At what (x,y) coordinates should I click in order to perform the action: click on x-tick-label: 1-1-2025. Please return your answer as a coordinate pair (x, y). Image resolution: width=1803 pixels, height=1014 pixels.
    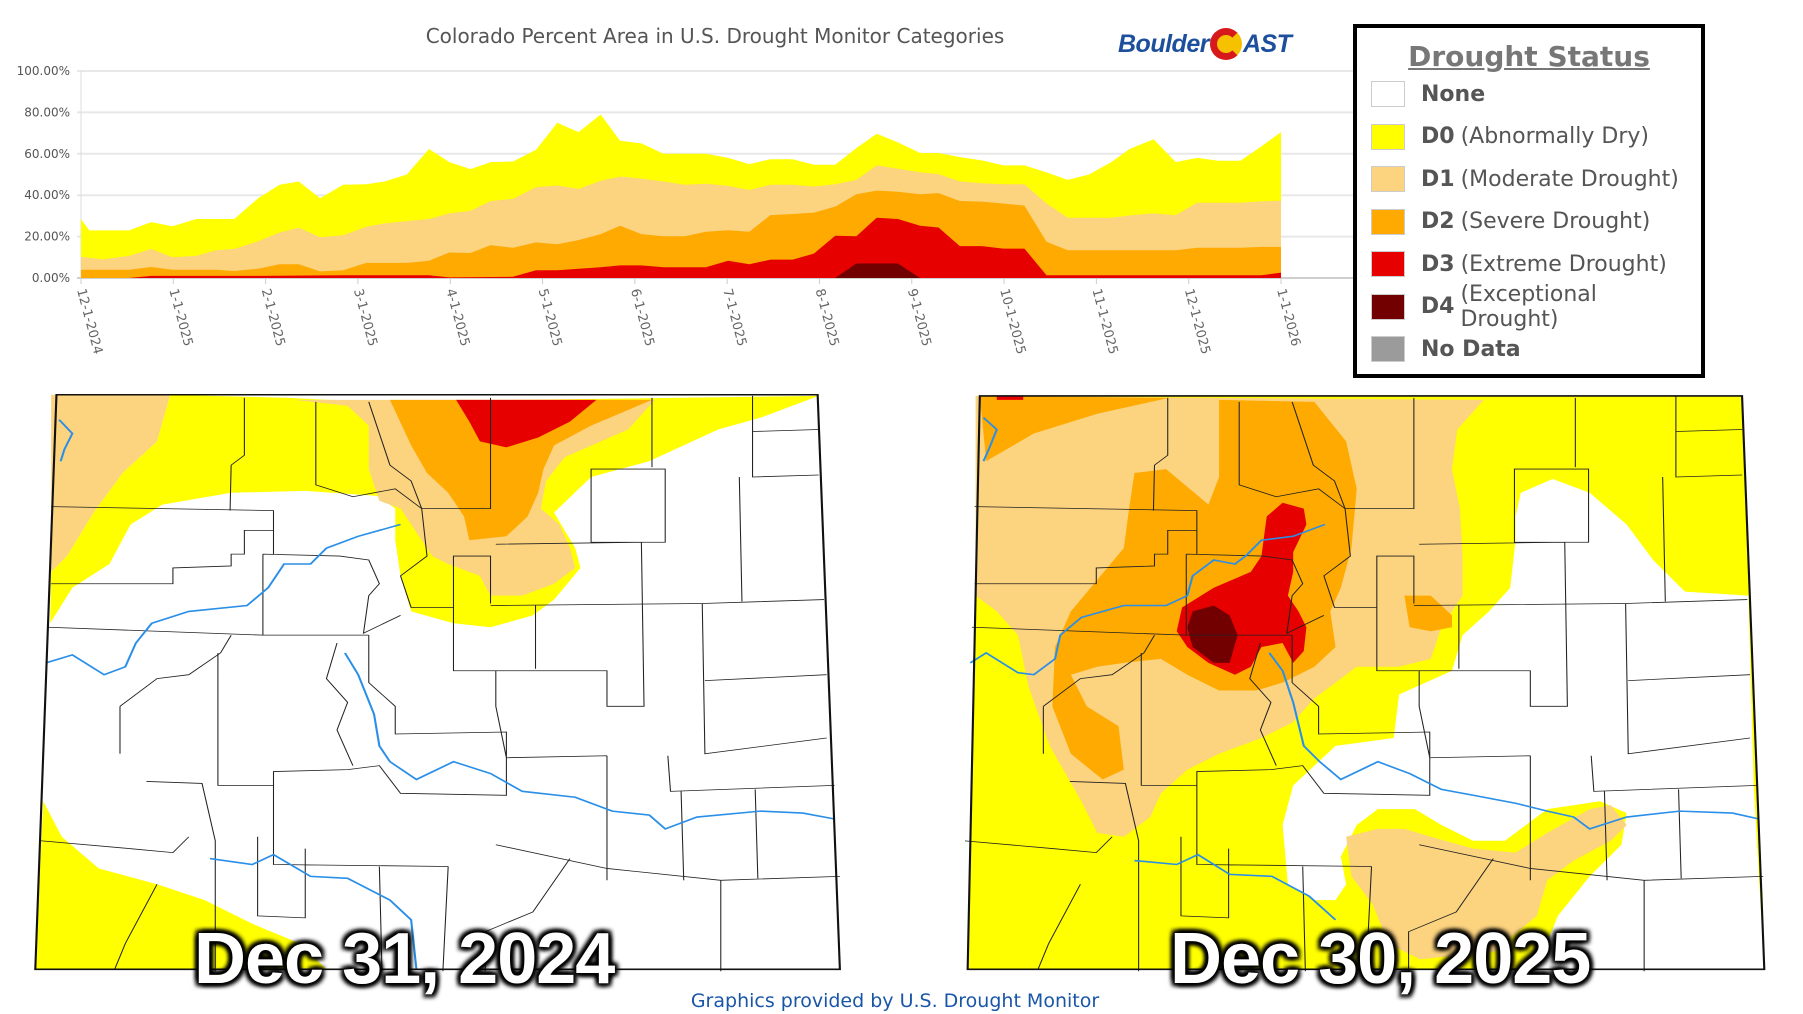
    Looking at the image, I should click on (180, 317).